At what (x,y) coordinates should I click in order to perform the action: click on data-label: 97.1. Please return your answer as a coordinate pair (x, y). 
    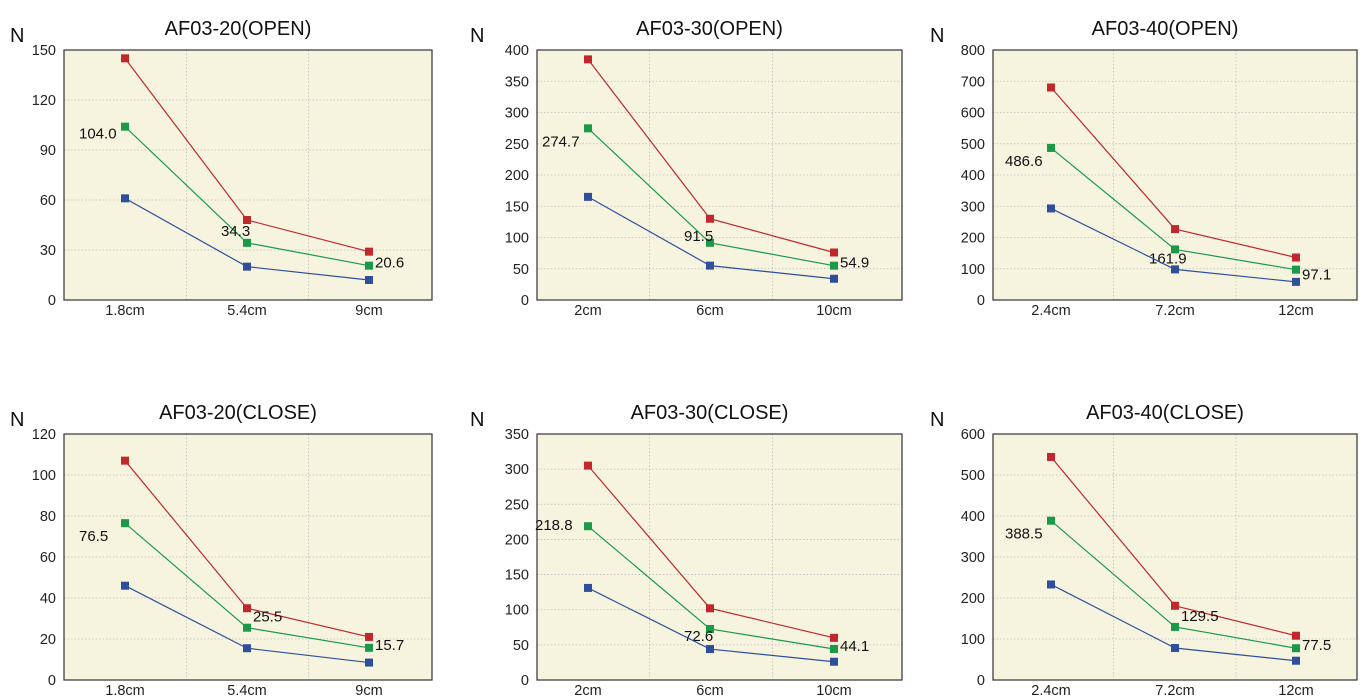
    Looking at the image, I should click on (1316, 275).